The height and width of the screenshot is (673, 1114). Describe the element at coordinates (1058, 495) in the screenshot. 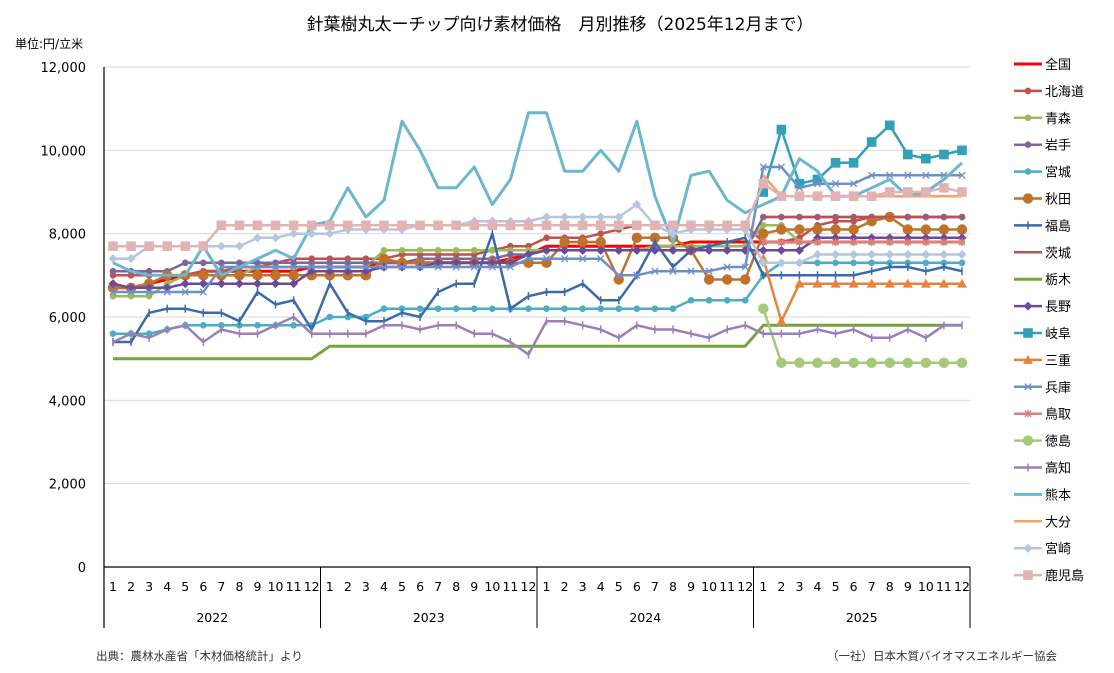

I see `legend-label: 熊本` at that location.